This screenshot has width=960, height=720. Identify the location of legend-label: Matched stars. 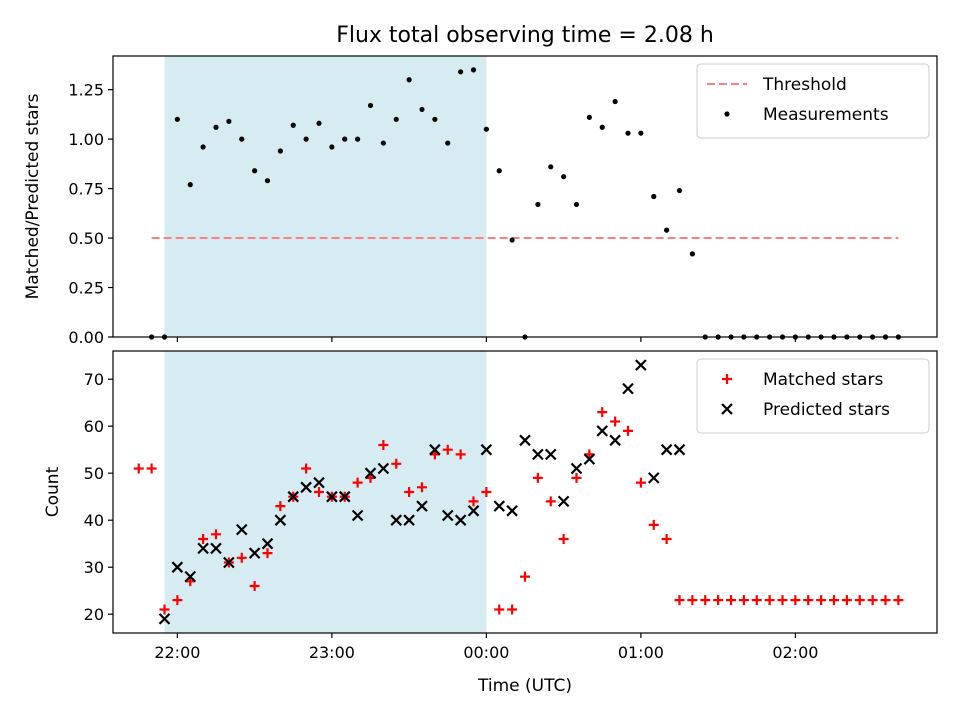
(823, 380).